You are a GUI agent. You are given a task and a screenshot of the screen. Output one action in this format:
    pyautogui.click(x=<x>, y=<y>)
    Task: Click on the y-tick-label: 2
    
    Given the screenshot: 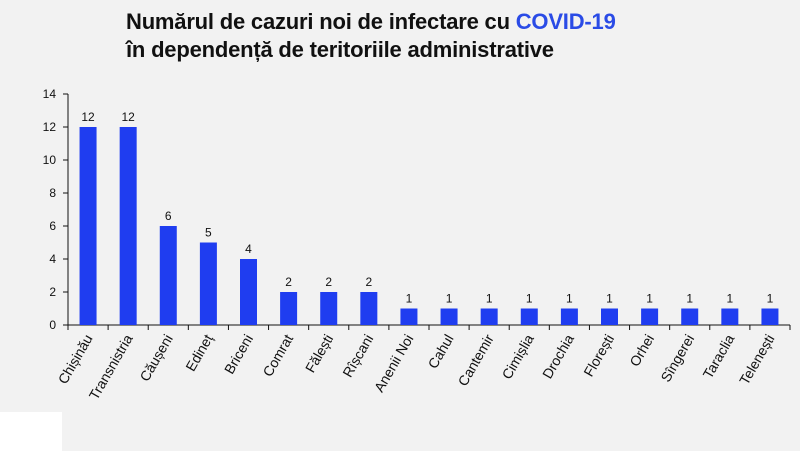 What is the action you would take?
    pyautogui.click(x=52, y=292)
    